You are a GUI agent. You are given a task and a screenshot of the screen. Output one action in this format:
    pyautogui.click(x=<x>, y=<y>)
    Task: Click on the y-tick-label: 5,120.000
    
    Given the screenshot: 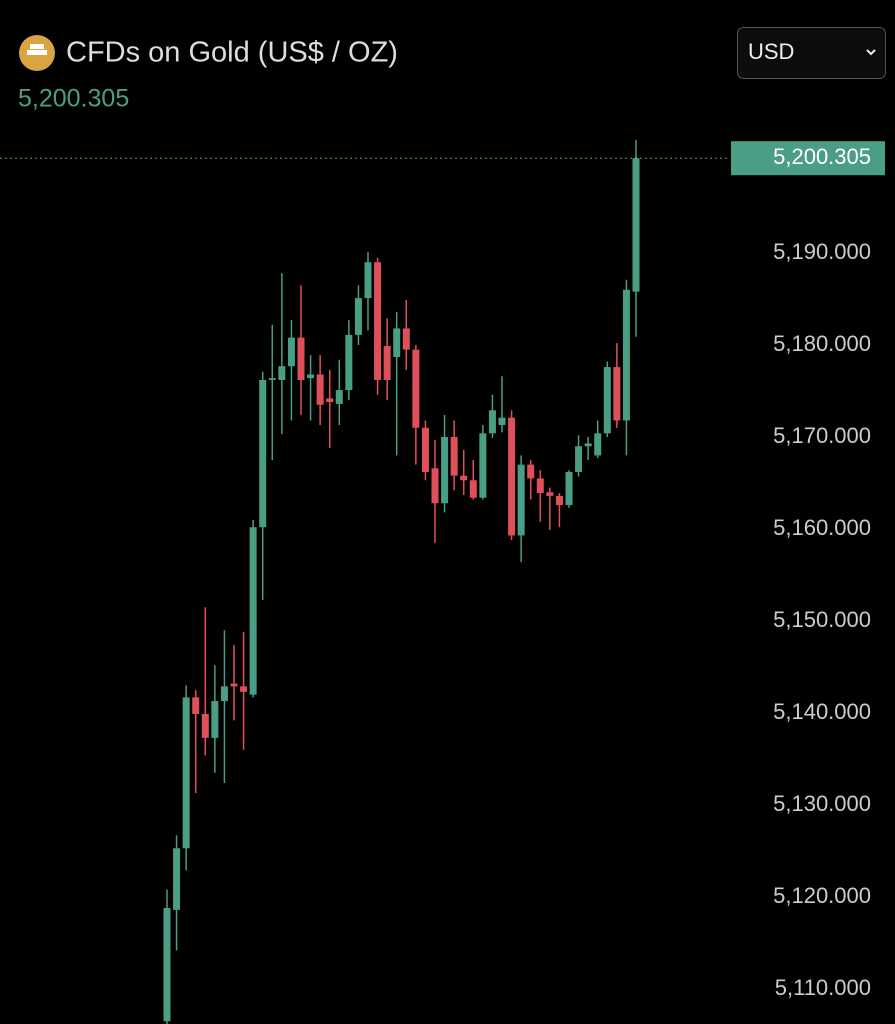 What is the action you would take?
    pyautogui.click(x=822, y=895)
    